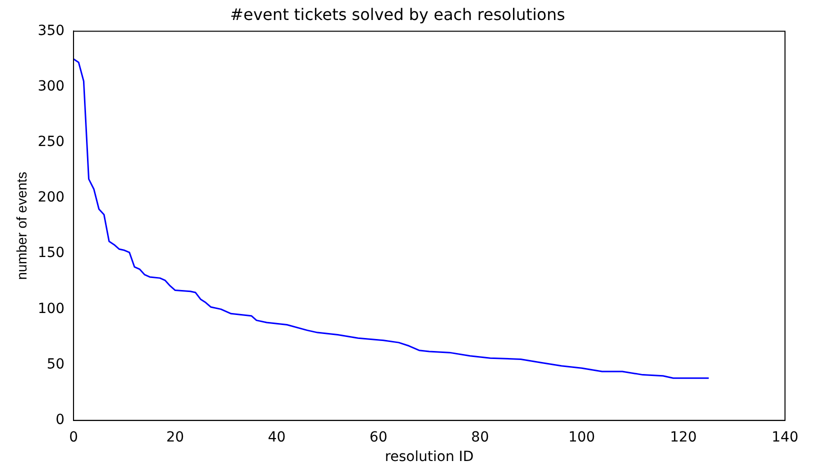 This screenshot has width=825, height=466. I want to click on y-axis-title: number of events, so click(21, 226).